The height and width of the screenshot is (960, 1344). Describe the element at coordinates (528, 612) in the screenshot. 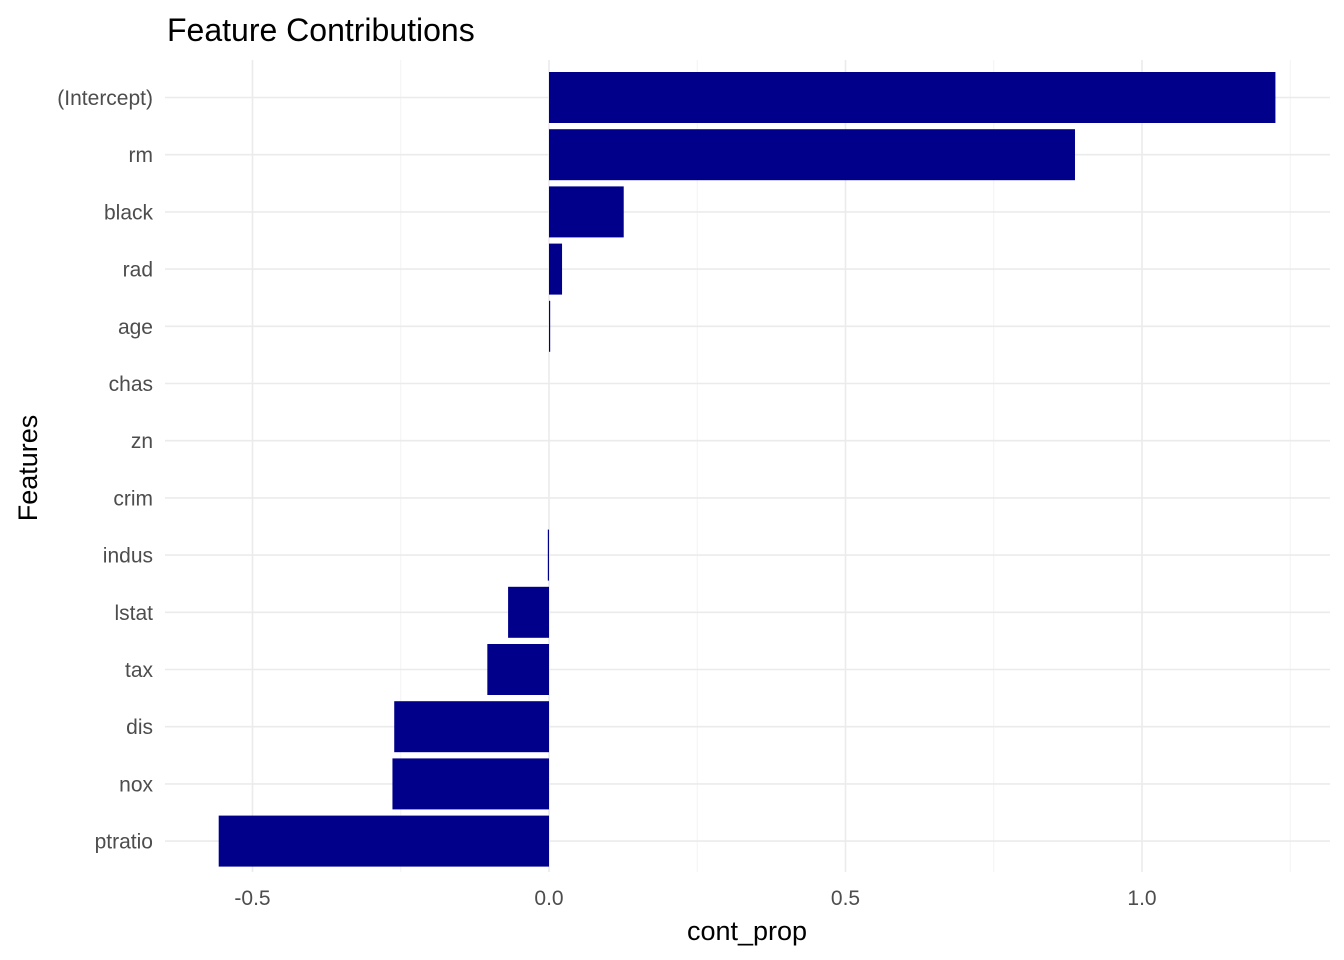

I see `bar-lstat` at that location.